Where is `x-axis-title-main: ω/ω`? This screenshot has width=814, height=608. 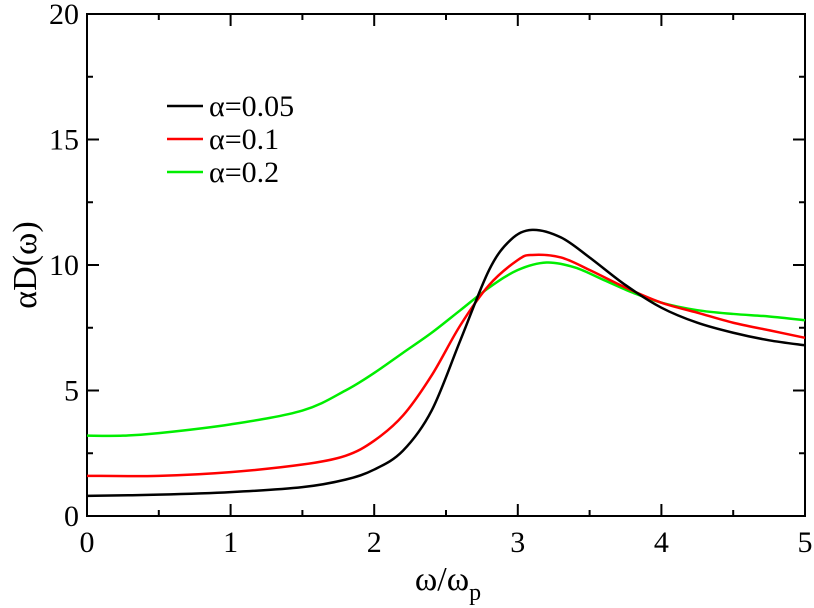
x-axis-title-main: ω/ω is located at coordinates (442, 579).